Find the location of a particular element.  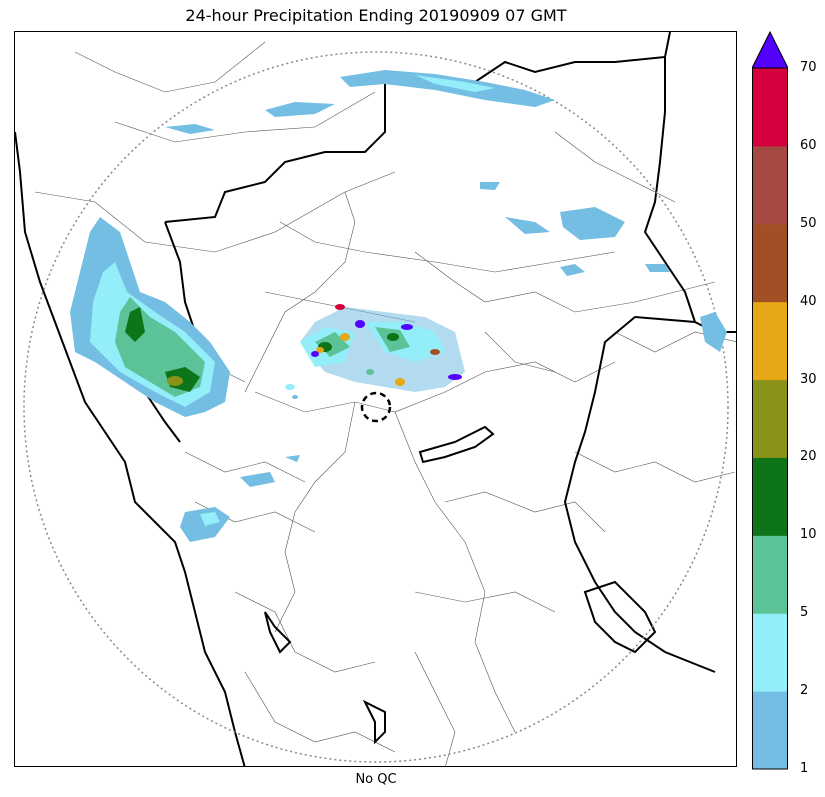

colorbar-tick-label: 30 is located at coordinates (808, 379).